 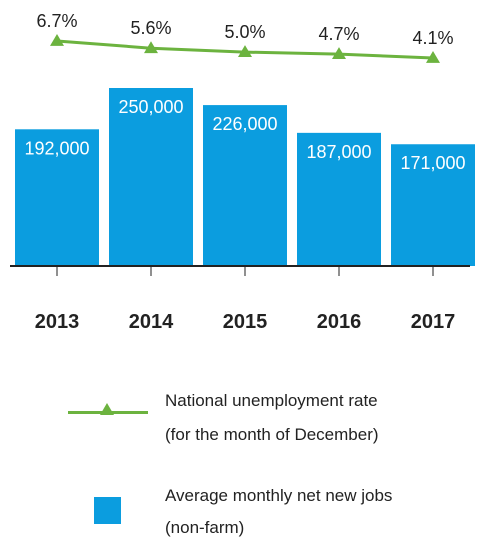 I want to click on line-point-2014, so click(x=151, y=47).